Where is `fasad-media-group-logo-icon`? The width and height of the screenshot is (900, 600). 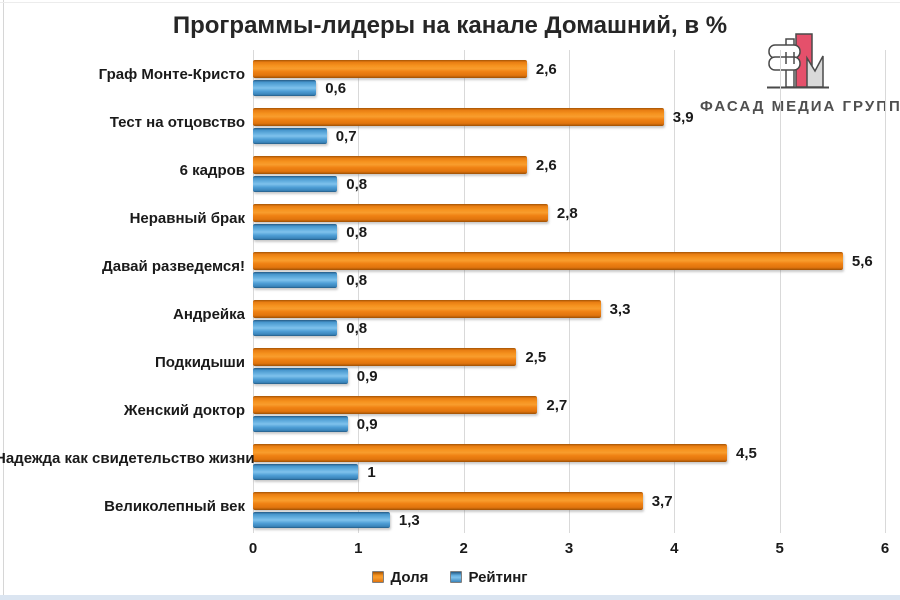
fasad-media-group-logo-icon is located at coordinates (798, 61).